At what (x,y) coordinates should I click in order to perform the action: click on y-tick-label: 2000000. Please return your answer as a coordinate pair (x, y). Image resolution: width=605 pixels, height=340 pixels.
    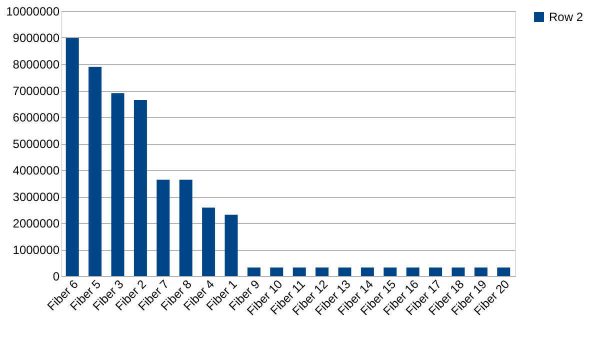
    Looking at the image, I should click on (36, 223).